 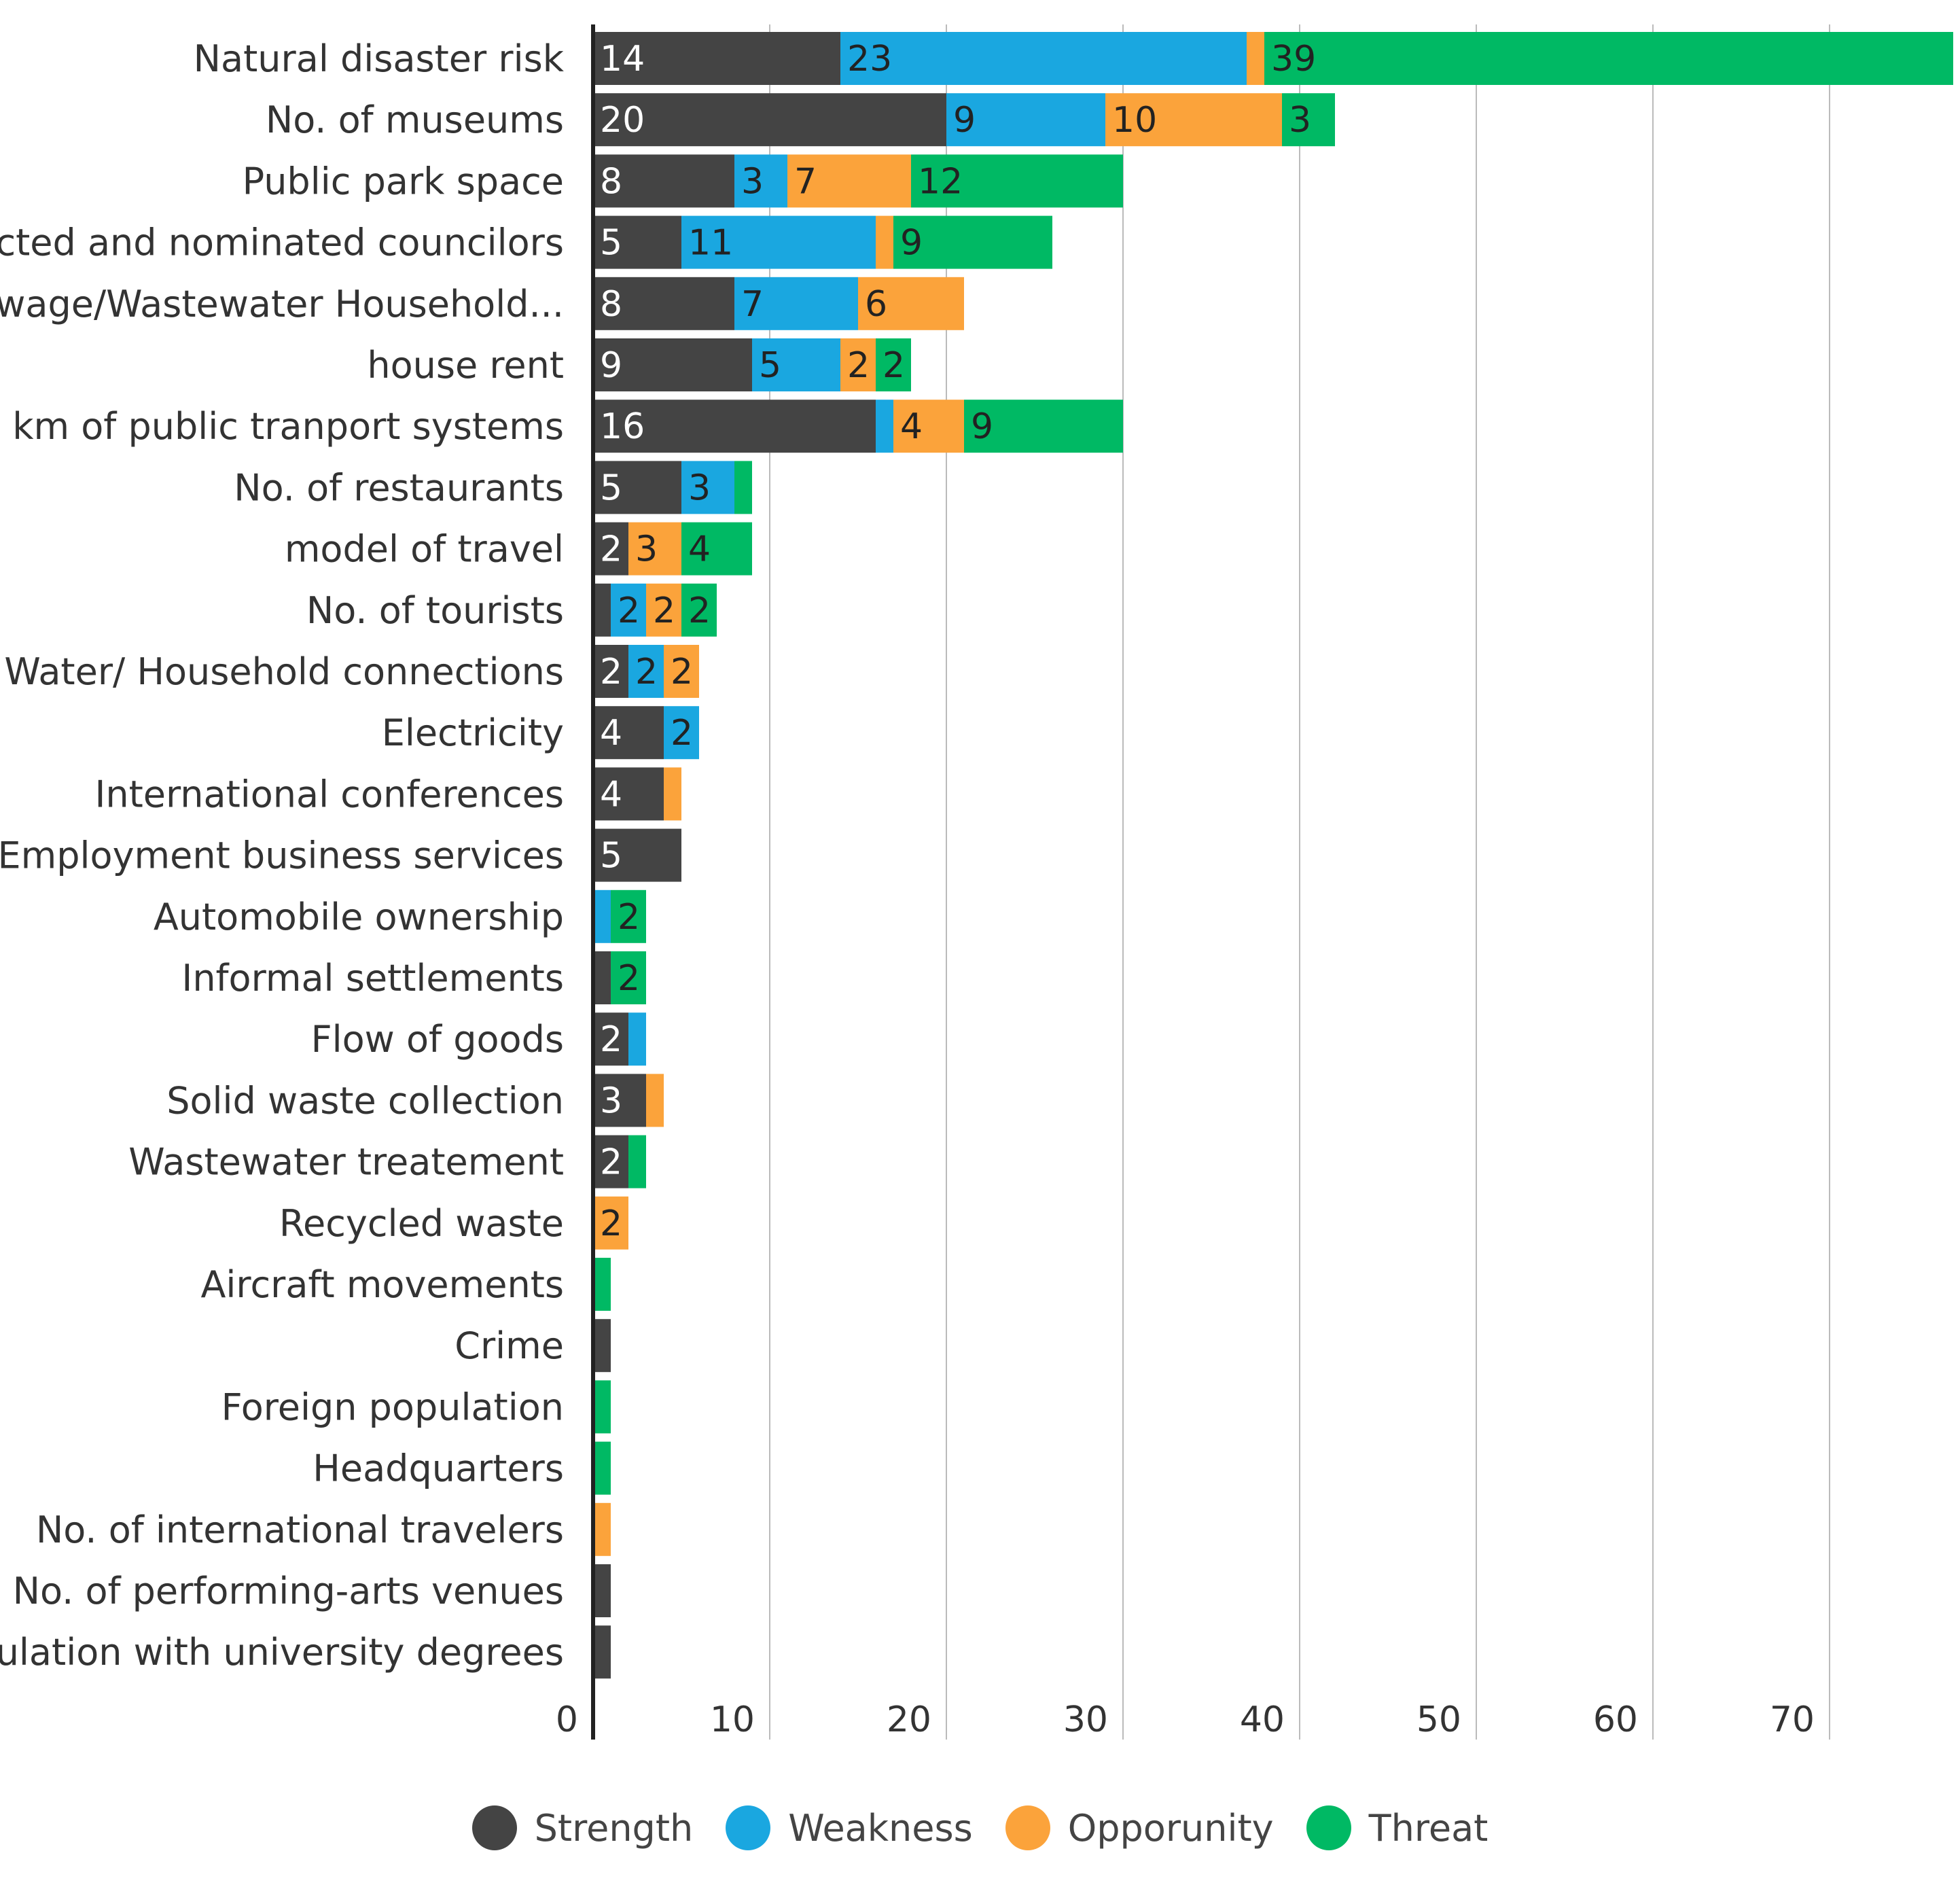 What do you see at coordinates (359, 917) in the screenshot?
I see `category-label-automobile-ownership: Automobile ownership` at bounding box center [359, 917].